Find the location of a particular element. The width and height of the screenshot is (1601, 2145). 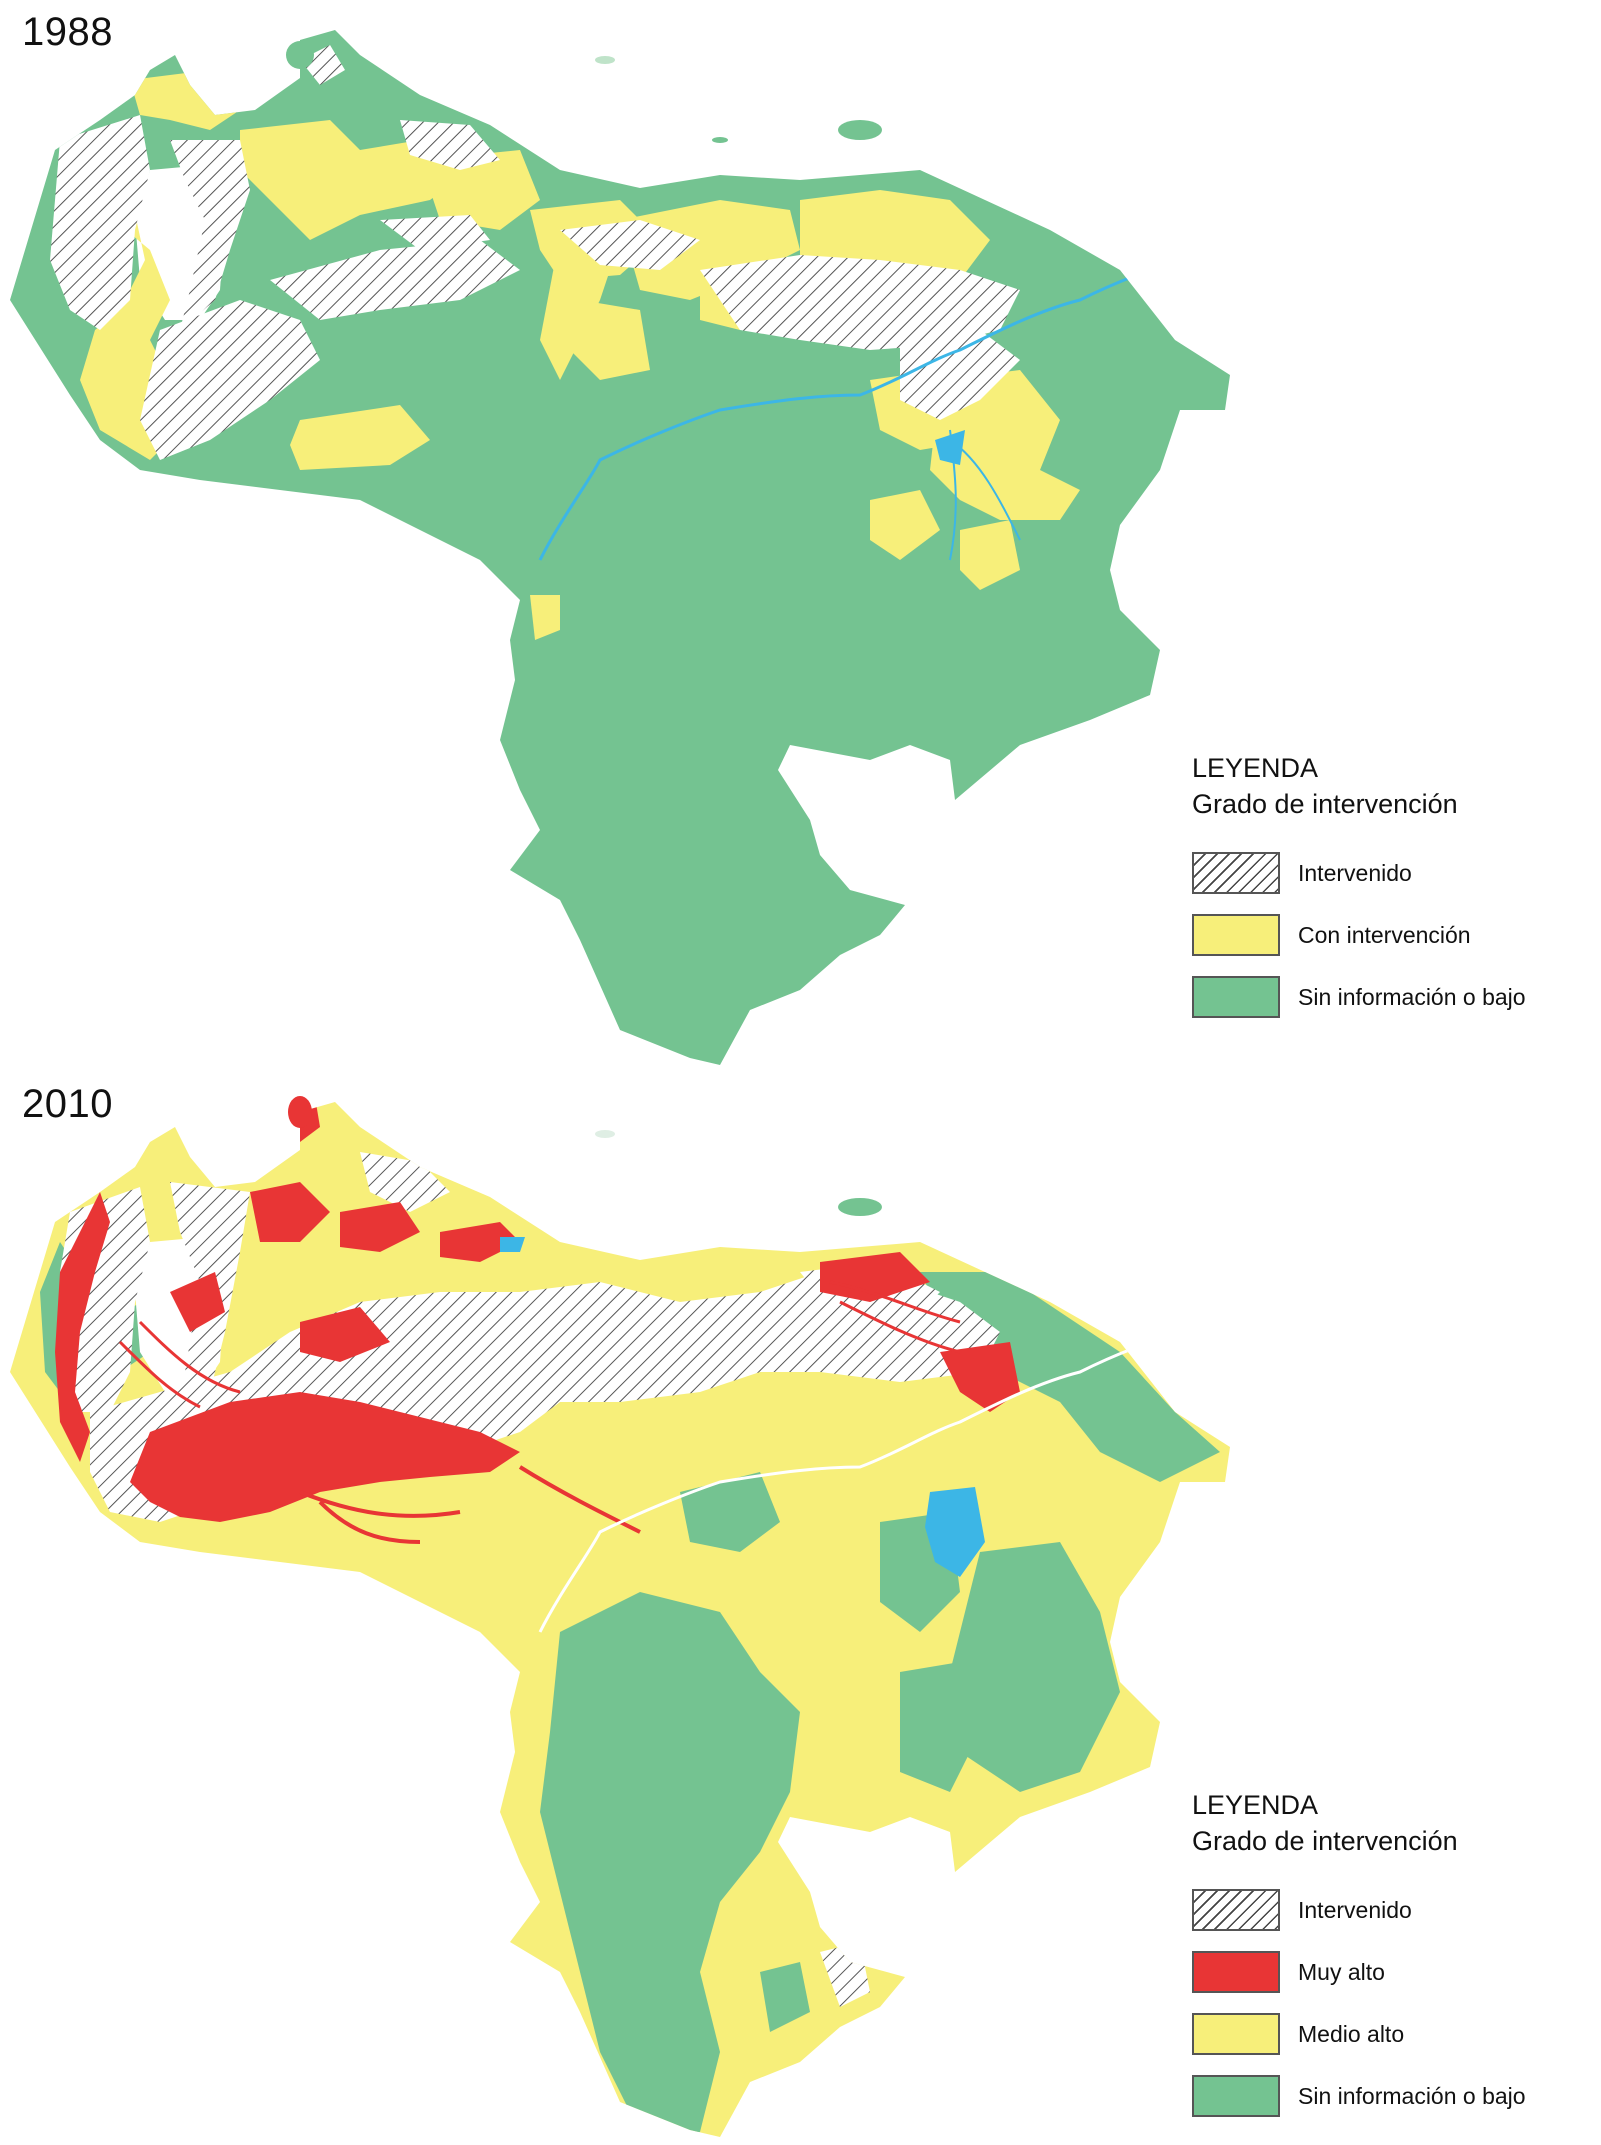

legend-item-very-high: Muy alto is located at coordinates (1392, 1972).